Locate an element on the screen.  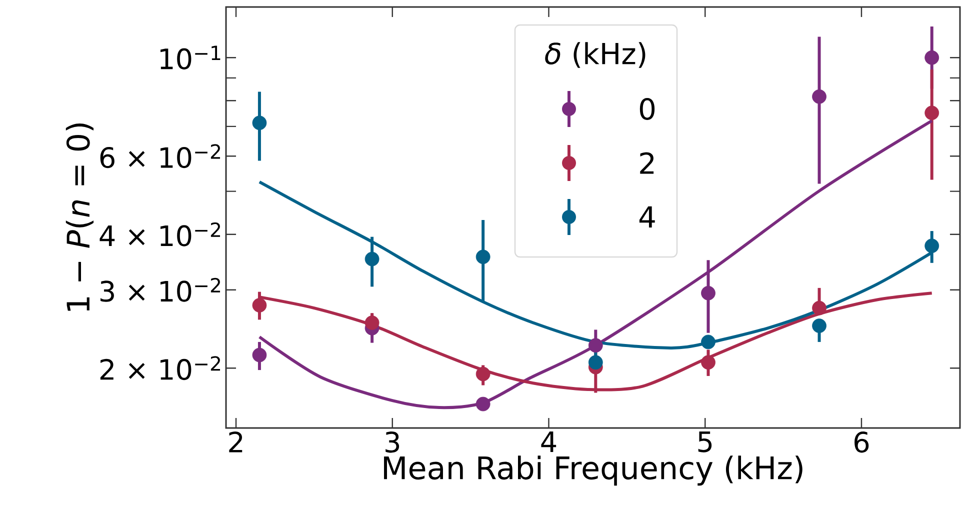
legend-label: 0 is located at coordinates (647, 109).